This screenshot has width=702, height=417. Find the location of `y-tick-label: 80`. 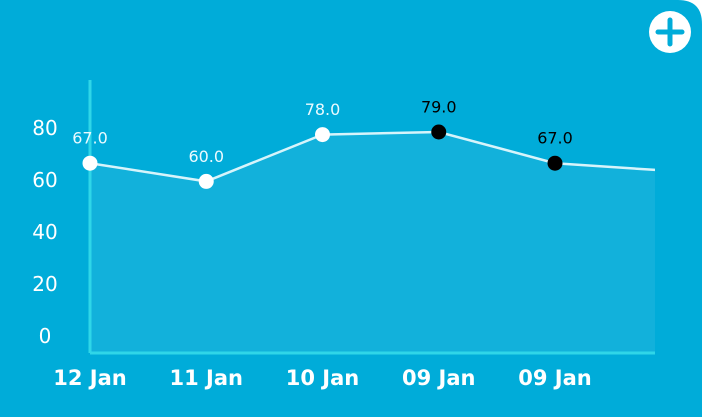

y-tick-label: 80 is located at coordinates (44, 128).